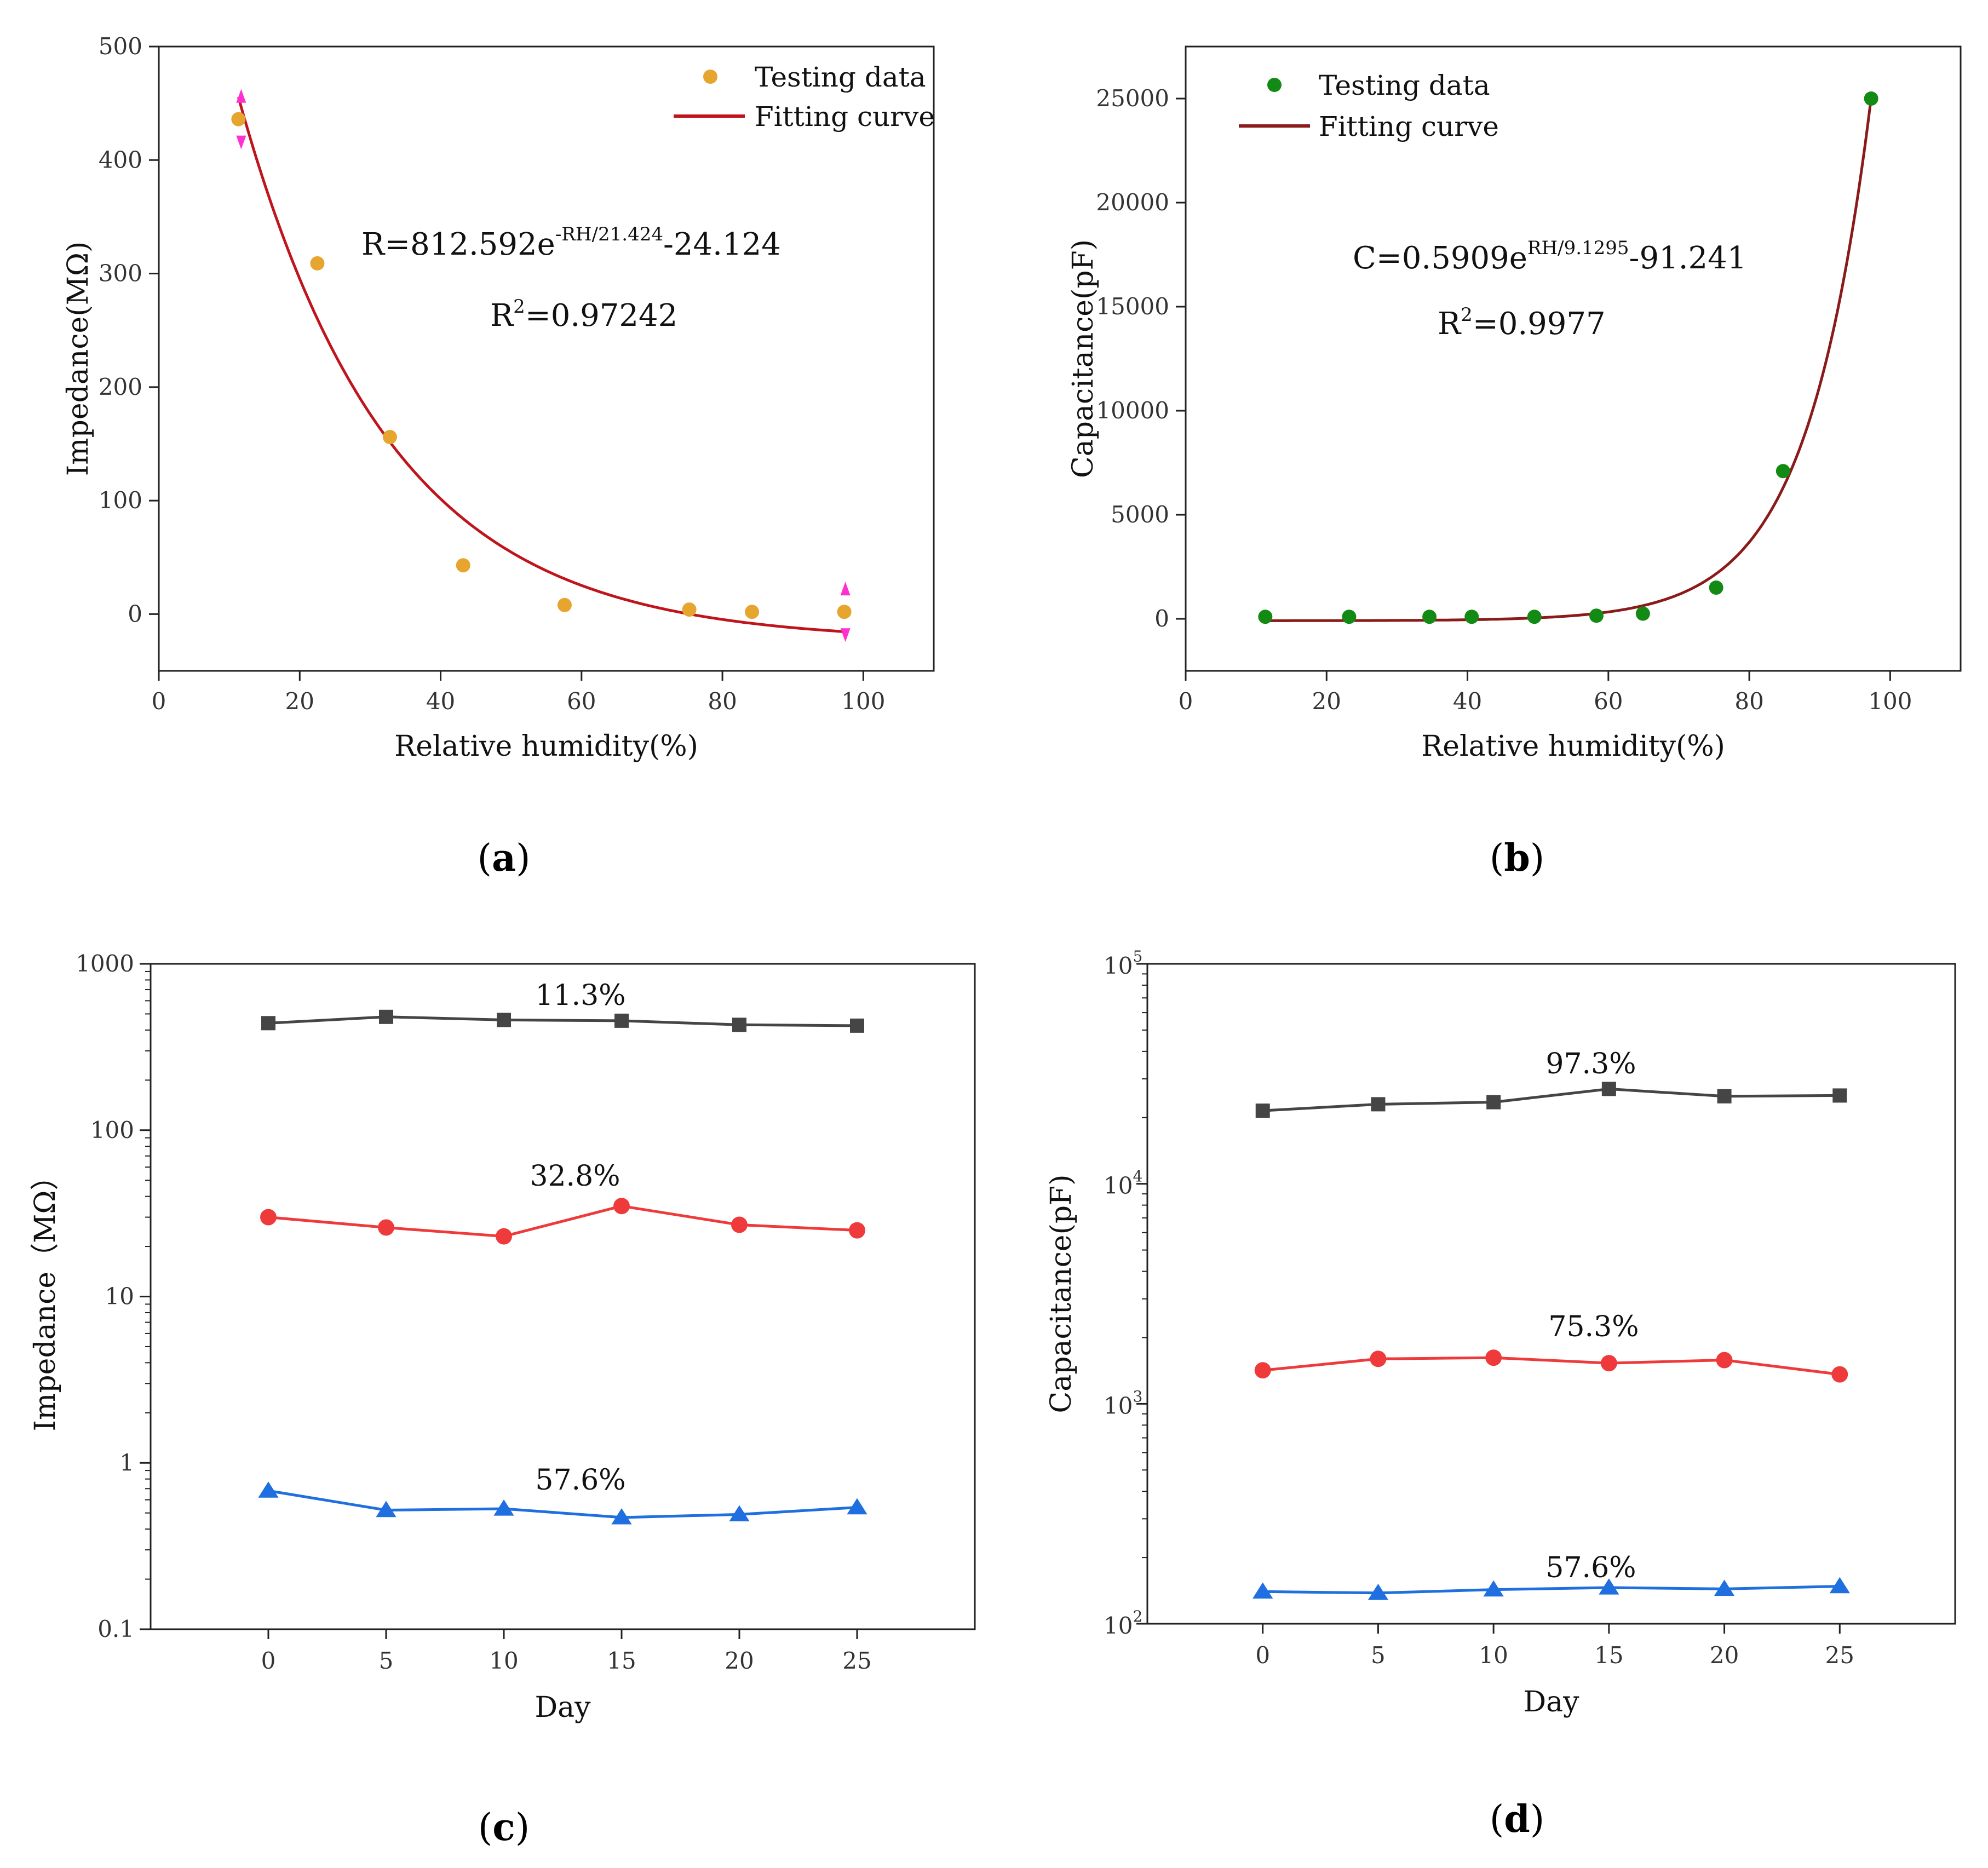 The height and width of the screenshot is (1868, 1988). What do you see at coordinates (1890, 701) in the screenshot?
I see `x-tick-label: 100` at bounding box center [1890, 701].